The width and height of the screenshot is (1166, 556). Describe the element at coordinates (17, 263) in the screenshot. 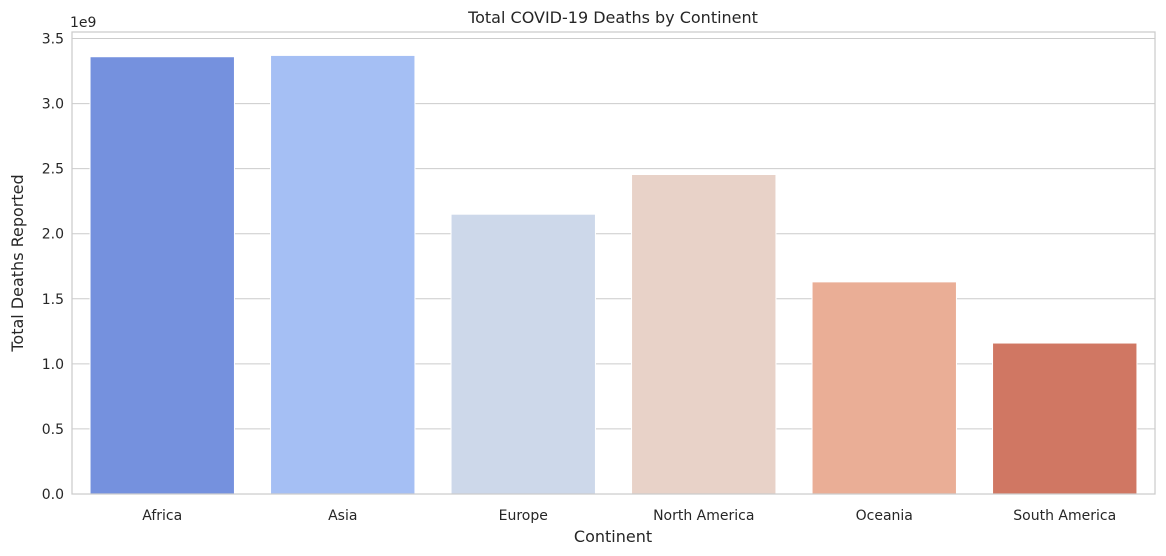

I see `y-axis-label: Total Deaths Reported` at that location.